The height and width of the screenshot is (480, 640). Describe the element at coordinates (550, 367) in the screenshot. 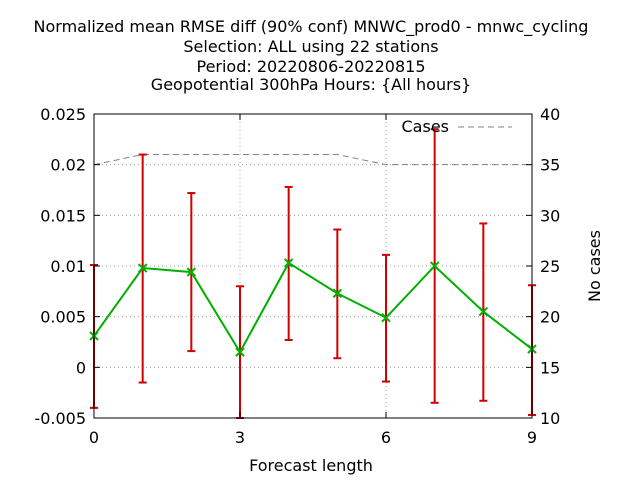

I see `y2-tick-label: 15` at that location.